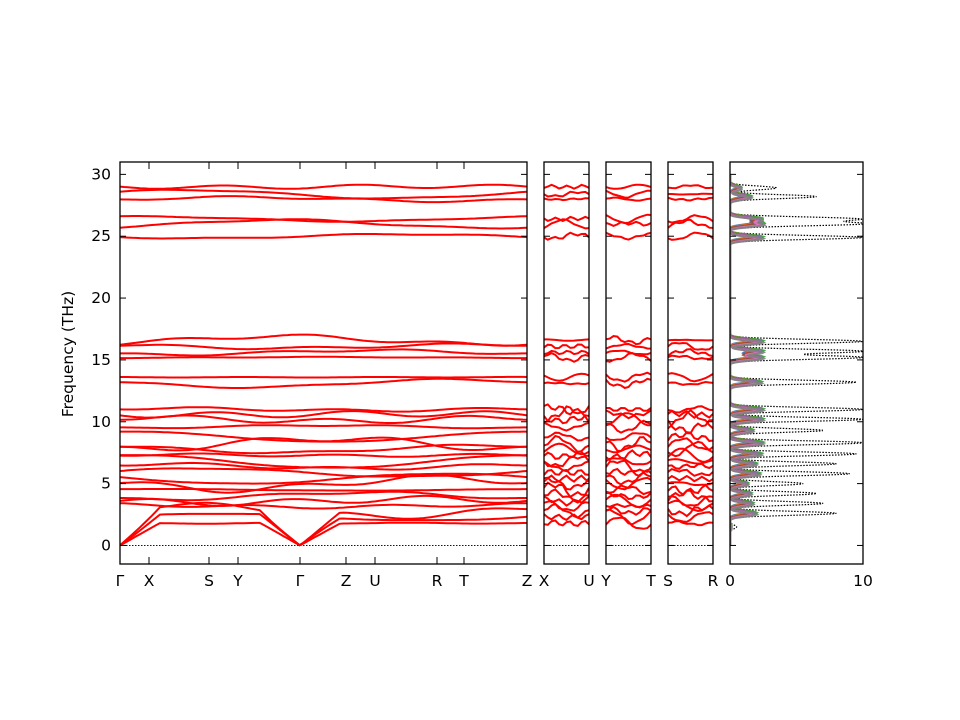 This screenshot has height=720, width=960. What do you see at coordinates (106, 484) in the screenshot?
I see `y-tick-label: 5` at bounding box center [106, 484].